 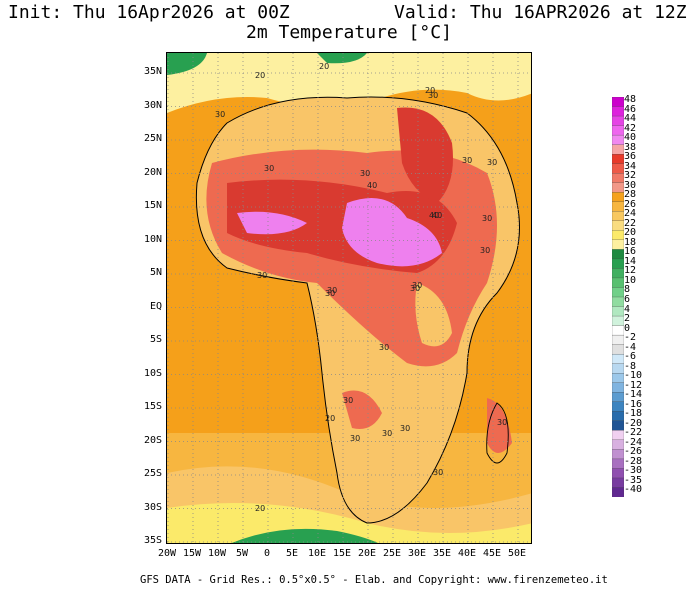 What do you see at coordinates (152, 138) in the screenshot?
I see `latitude-label: 25N` at bounding box center [152, 138].